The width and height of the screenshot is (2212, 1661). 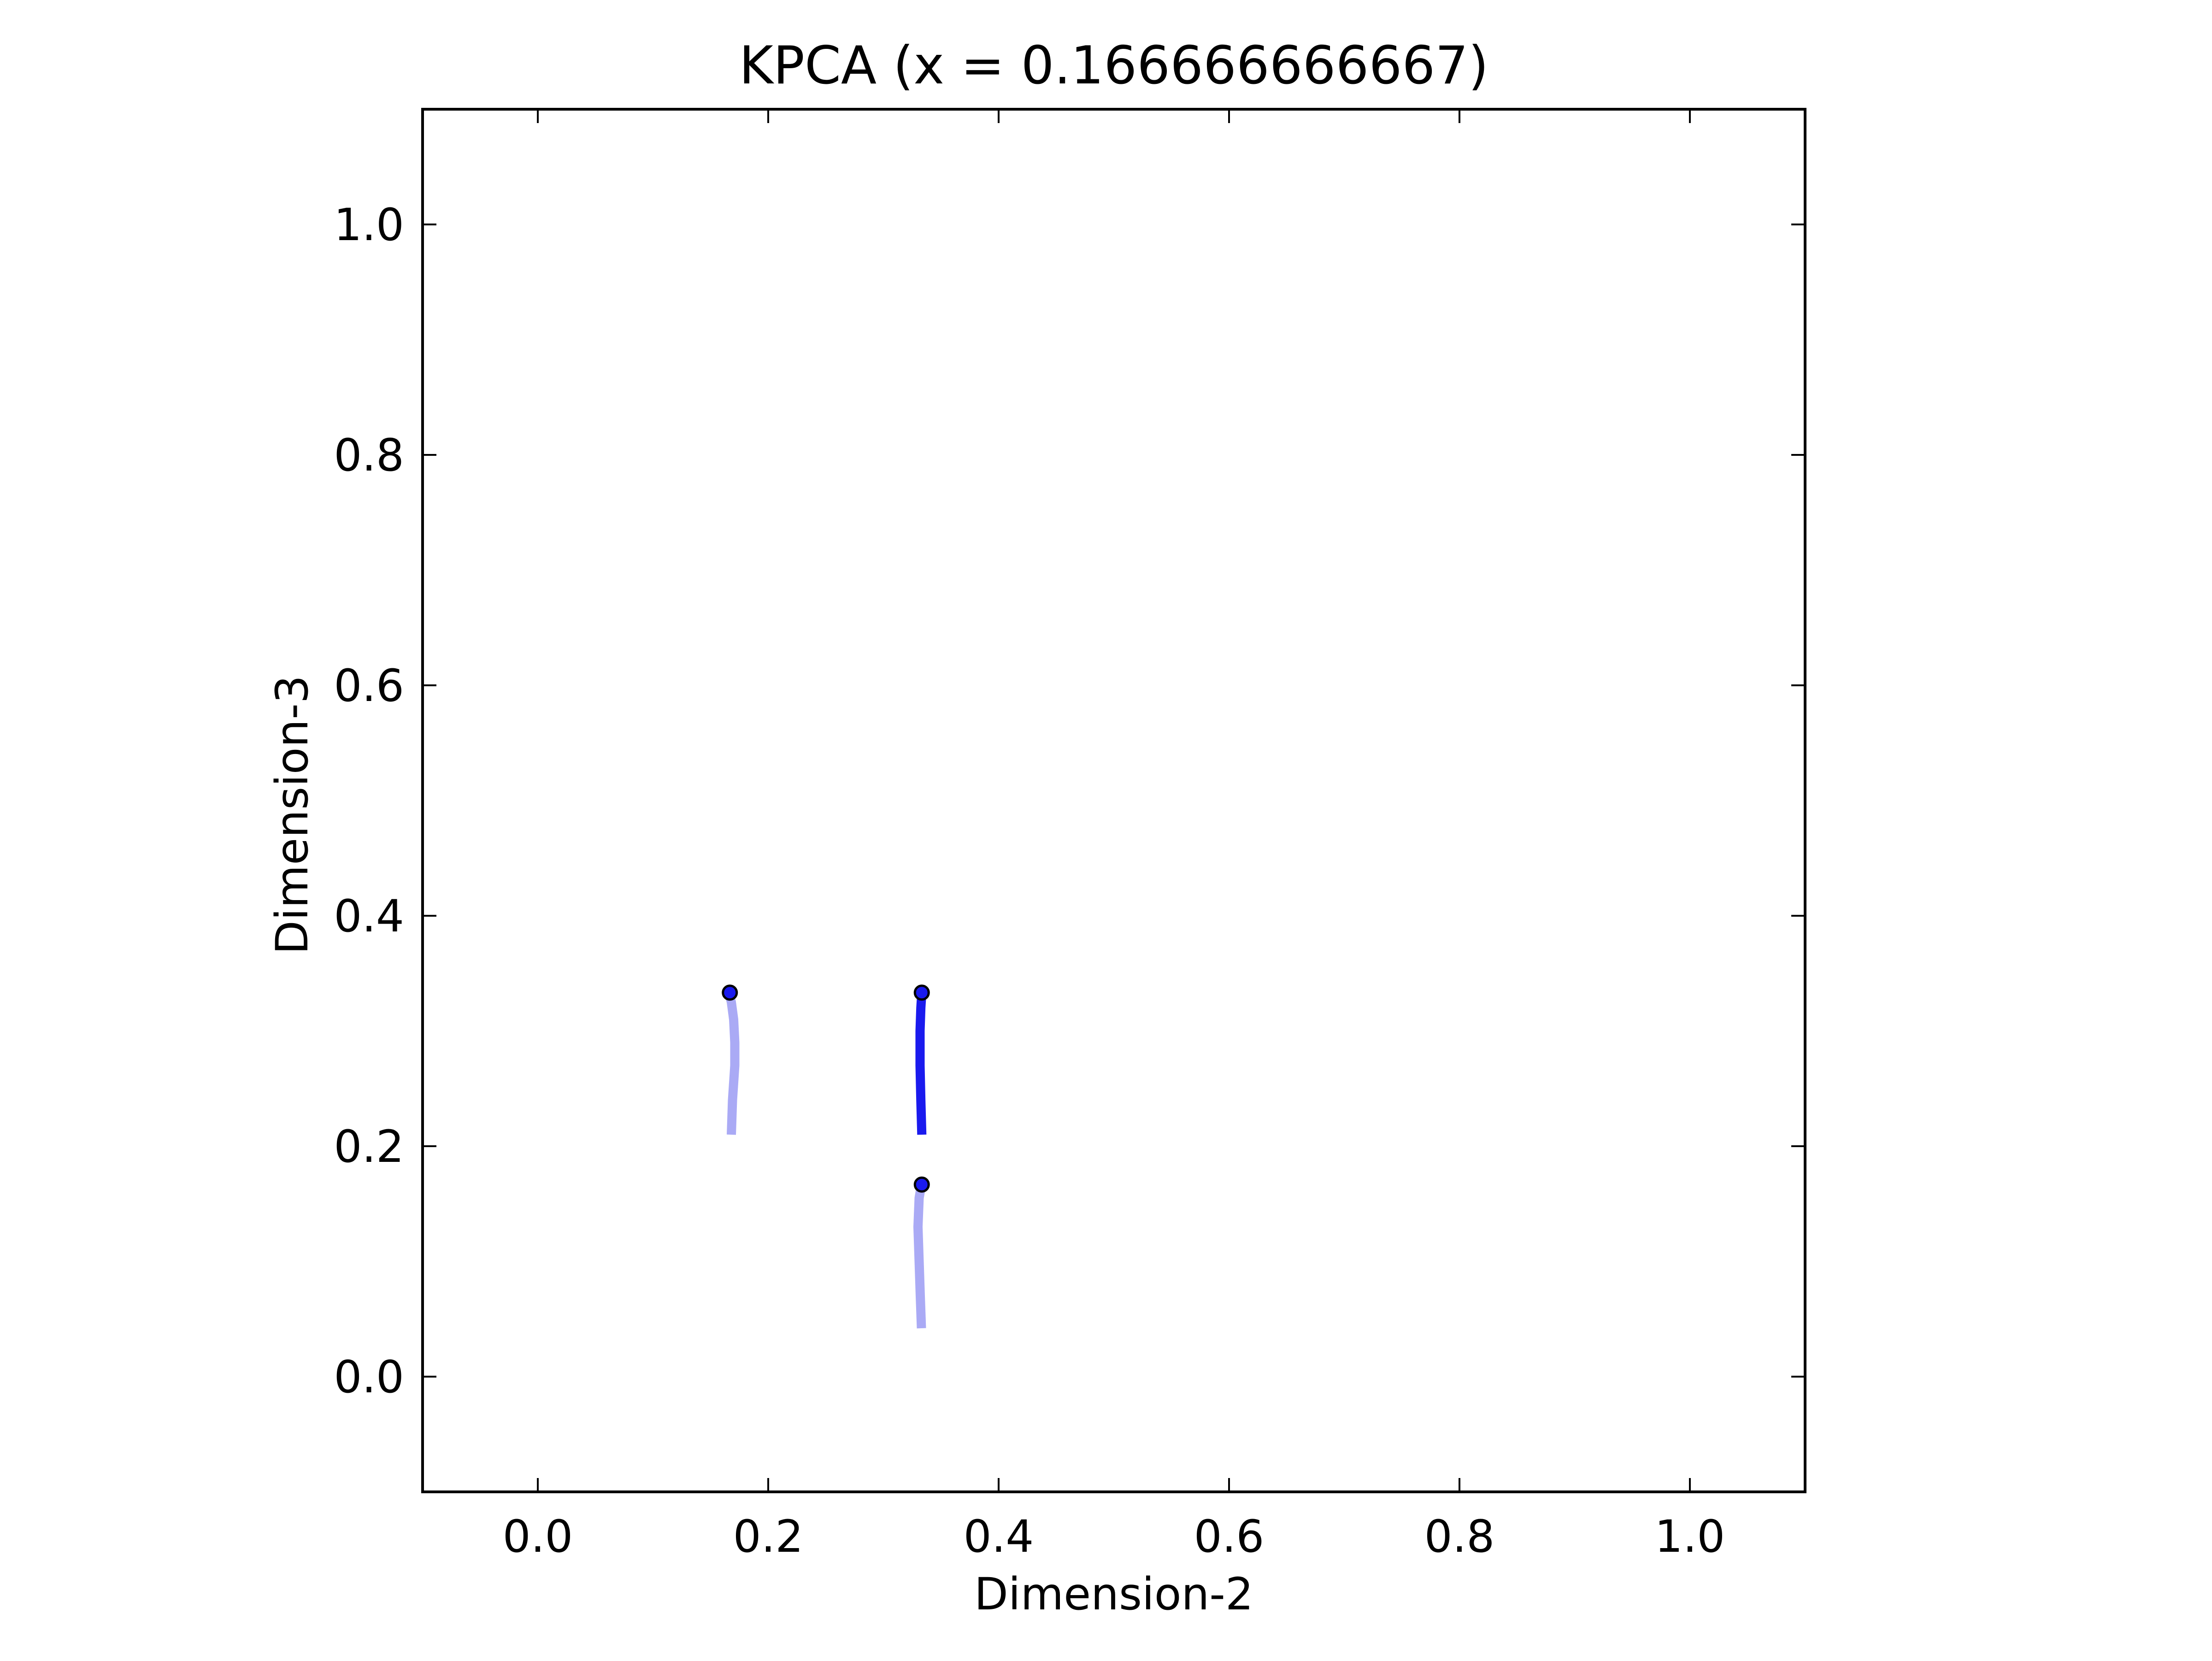 What do you see at coordinates (1690, 1536) in the screenshot?
I see `x-tick-label: 1.0` at bounding box center [1690, 1536].